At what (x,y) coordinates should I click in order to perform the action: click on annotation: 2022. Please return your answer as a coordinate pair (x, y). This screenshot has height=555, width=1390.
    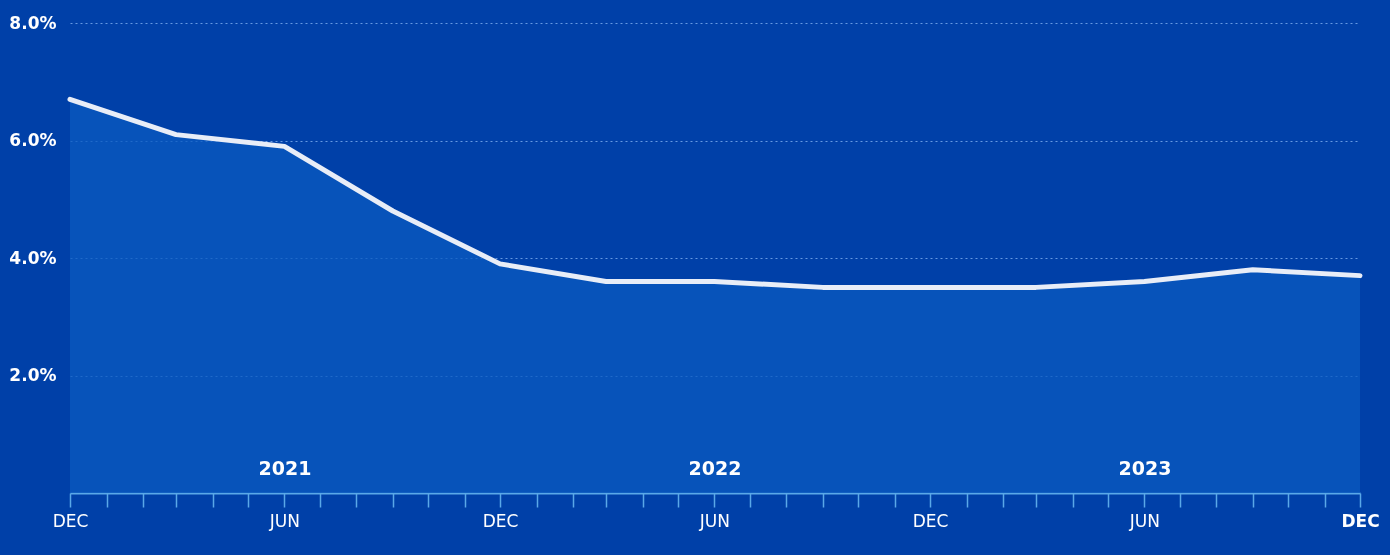
    Looking at the image, I should click on (715, 468).